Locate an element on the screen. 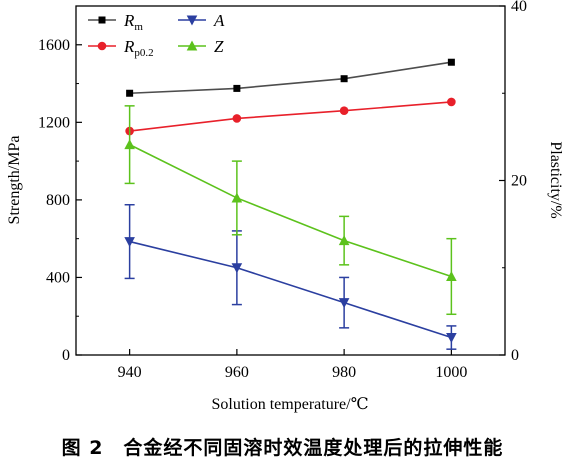  y-tick-label-right: 0 is located at coordinates (515, 355).